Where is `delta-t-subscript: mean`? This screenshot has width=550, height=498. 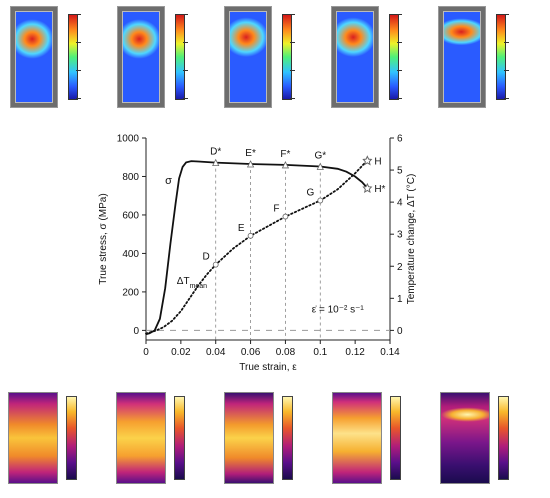
delta-t-subscript: mean is located at coordinates (199, 286).